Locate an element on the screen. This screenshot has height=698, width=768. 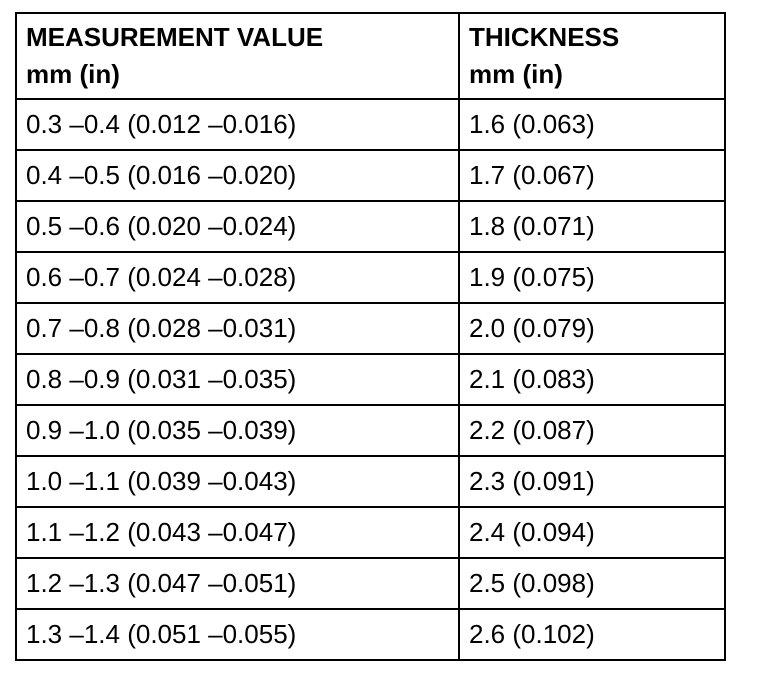
table-cell: 2.0 (0.079) is located at coordinates (592, 328).